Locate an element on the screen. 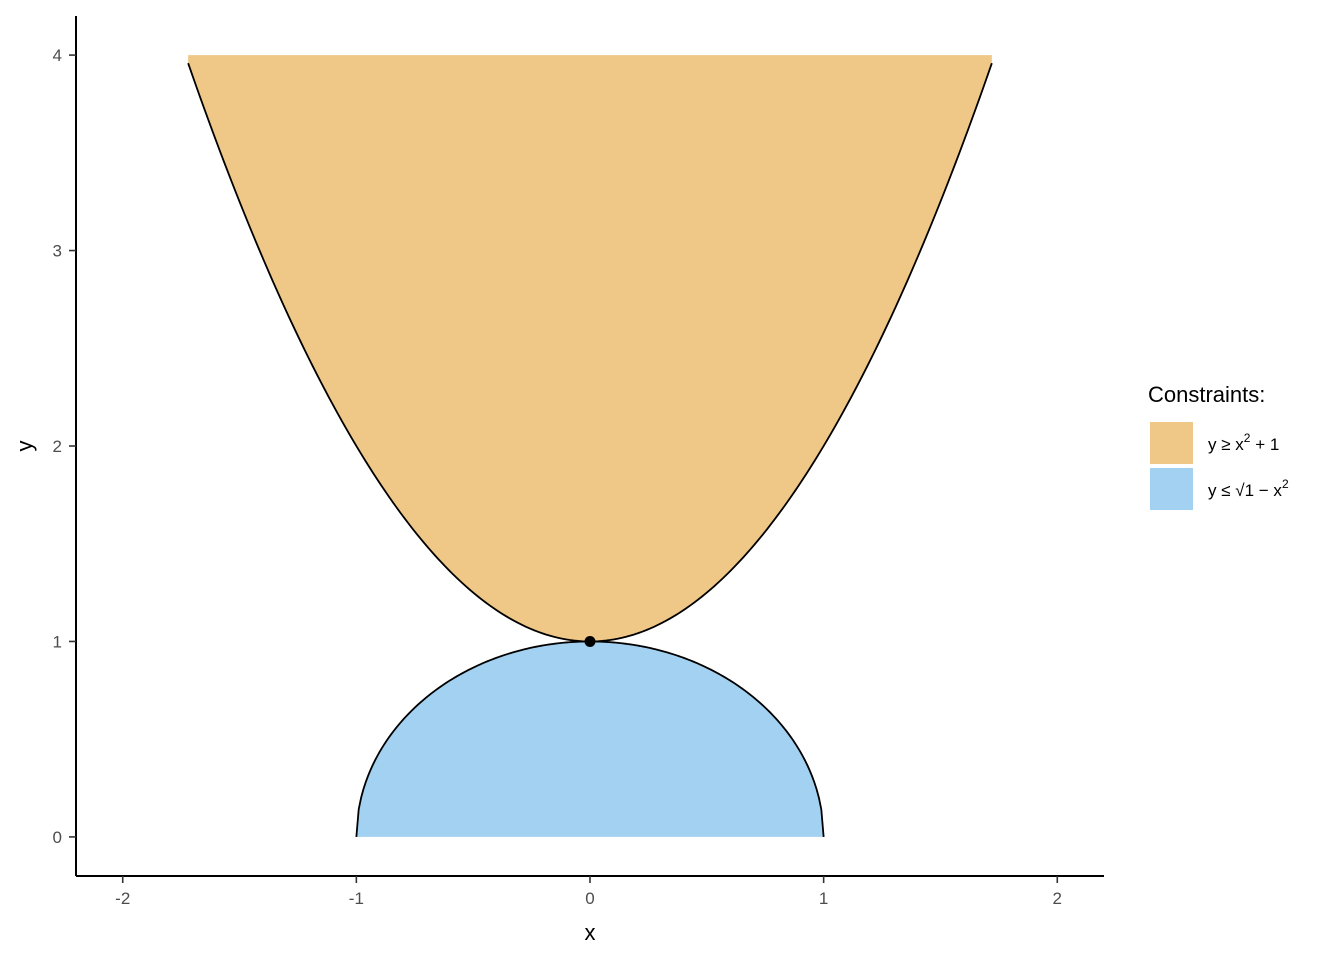 The width and height of the screenshot is (1344, 960). x-tick-label: -1 is located at coordinates (356, 898).